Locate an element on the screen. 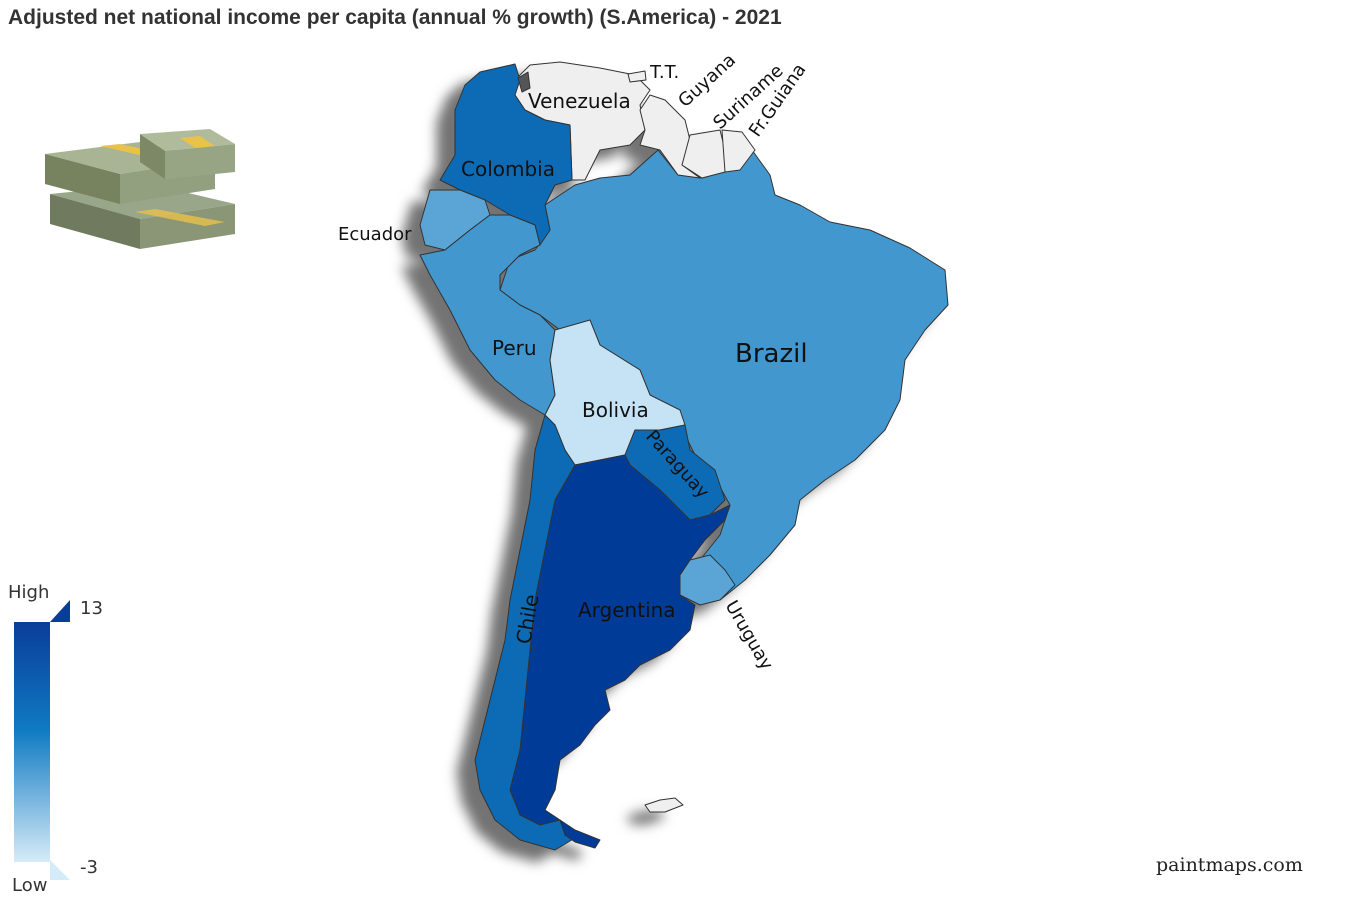 Image resolution: width=1360 pixels, height=906 pixels. label-argentina: Argentina is located at coordinates (627, 610).